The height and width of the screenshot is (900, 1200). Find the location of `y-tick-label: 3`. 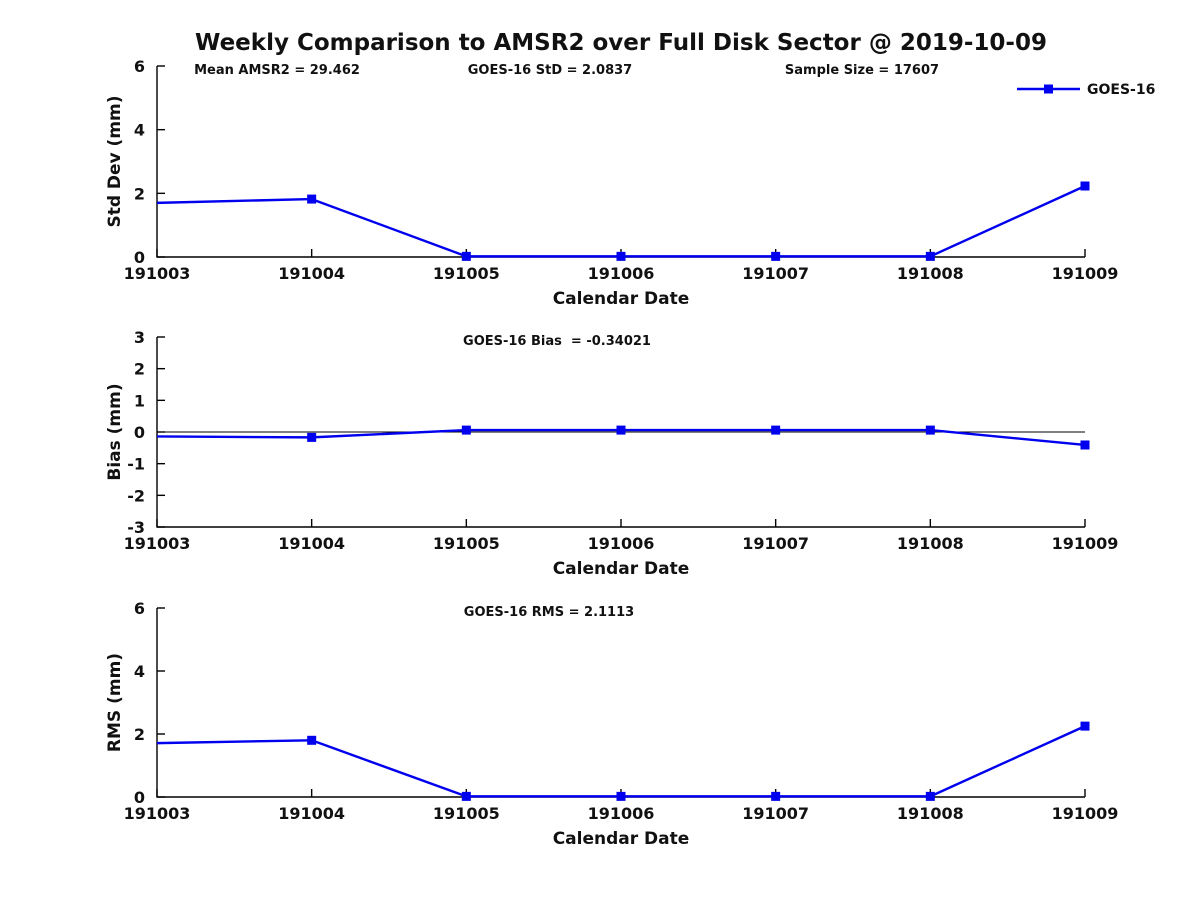

y-tick-label: 3 is located at coordinates (139, 337).